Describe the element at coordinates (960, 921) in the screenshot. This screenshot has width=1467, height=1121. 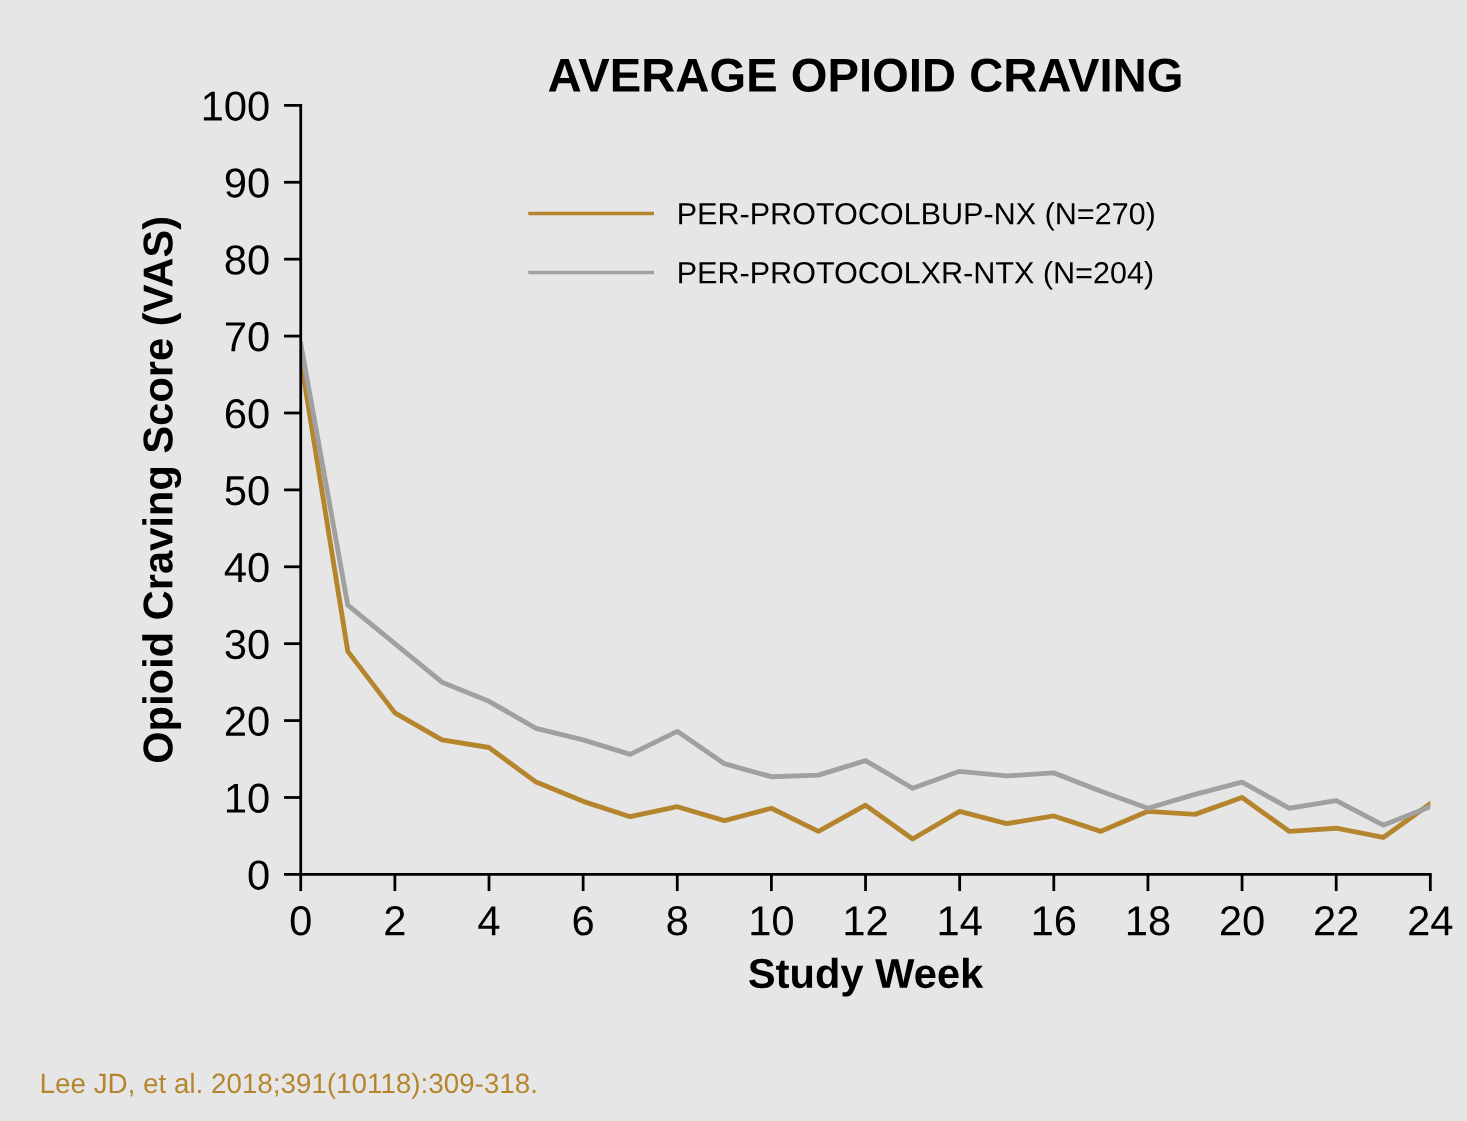
I see `x-tick-label: 14` at that location.